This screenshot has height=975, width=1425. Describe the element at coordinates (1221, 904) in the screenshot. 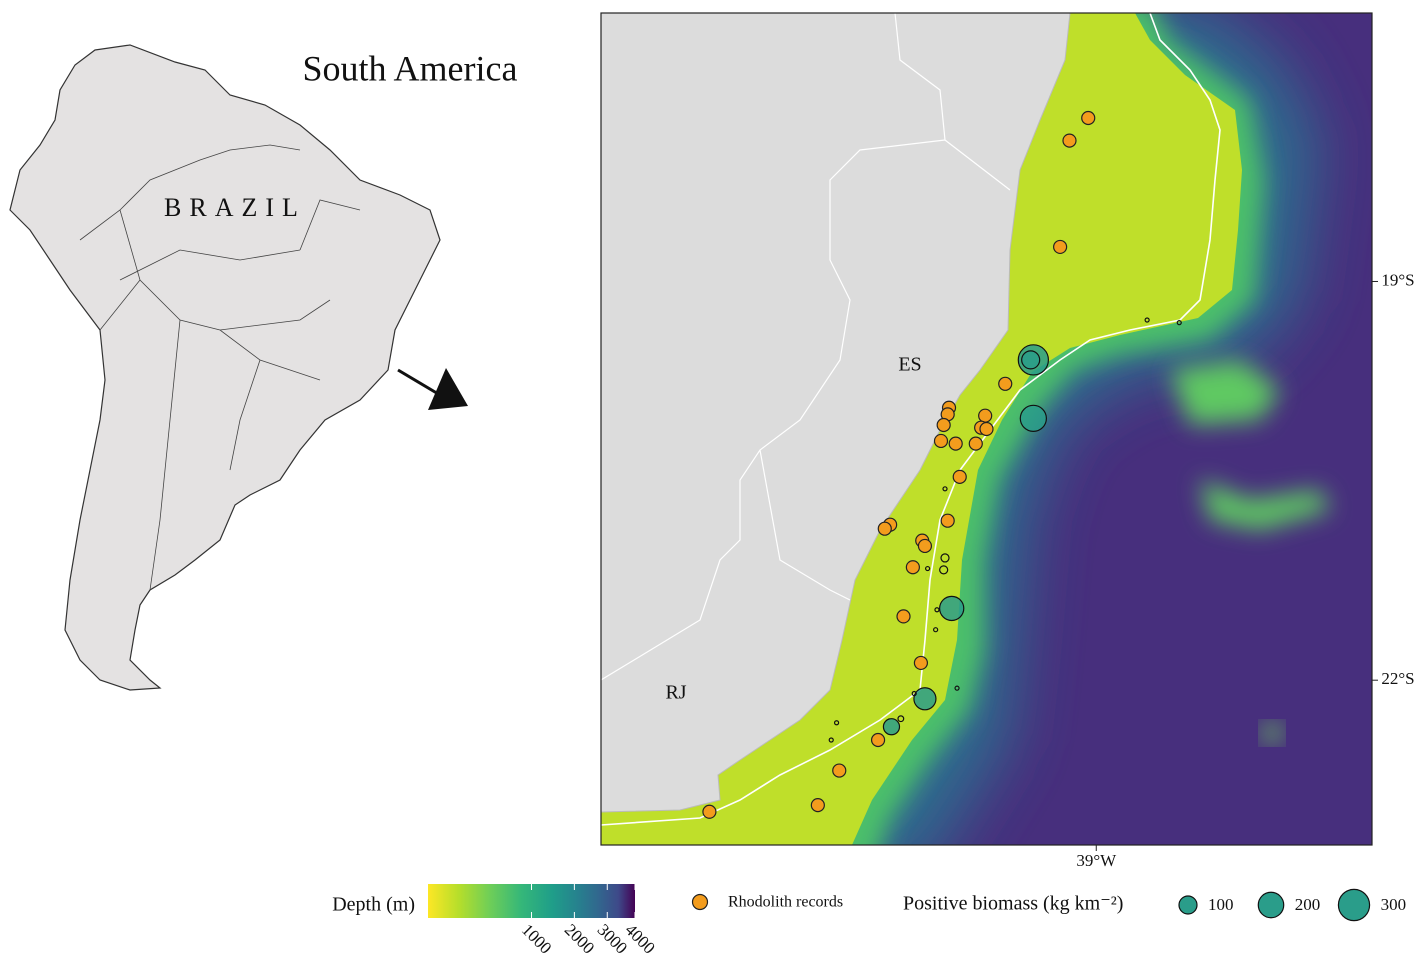

I see `biomass-legend-label: 100` at that location.